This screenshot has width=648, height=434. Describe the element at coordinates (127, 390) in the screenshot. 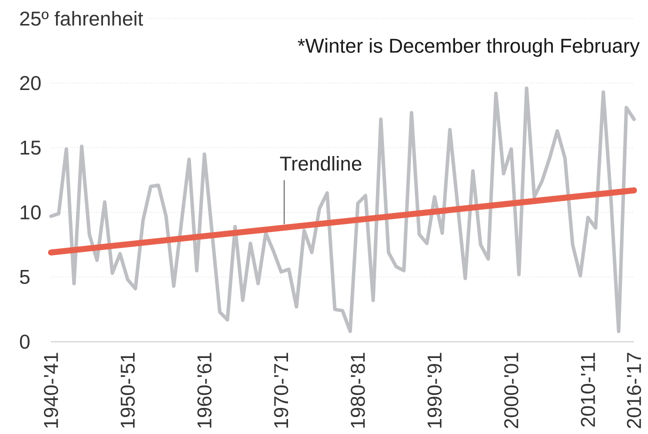

I see `x-tick-label: 1950-'51` at that location.